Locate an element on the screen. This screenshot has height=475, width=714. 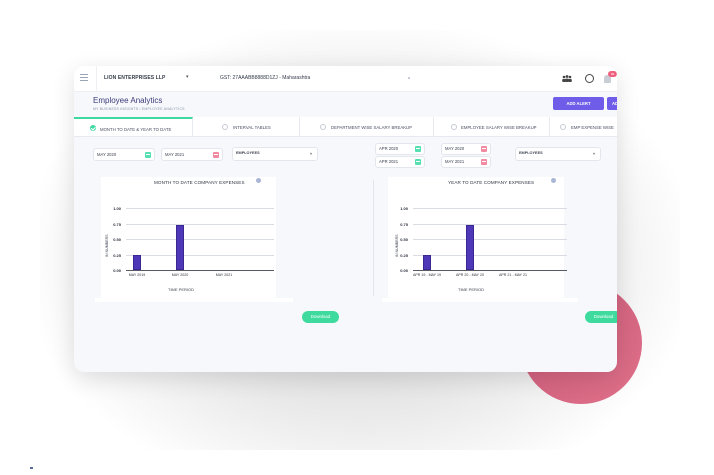
secondary-action-button: AD is located at coordinates (612, 103).